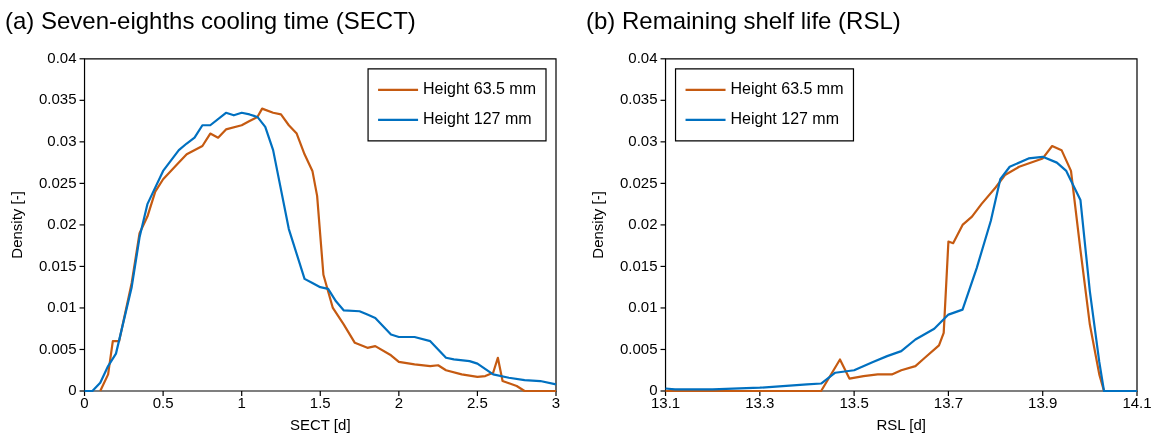  Describe the element at coordinates (743, 21) in the screenshot. I see `chart-title: (b) Remaining shelf life (RSL)` at that location.